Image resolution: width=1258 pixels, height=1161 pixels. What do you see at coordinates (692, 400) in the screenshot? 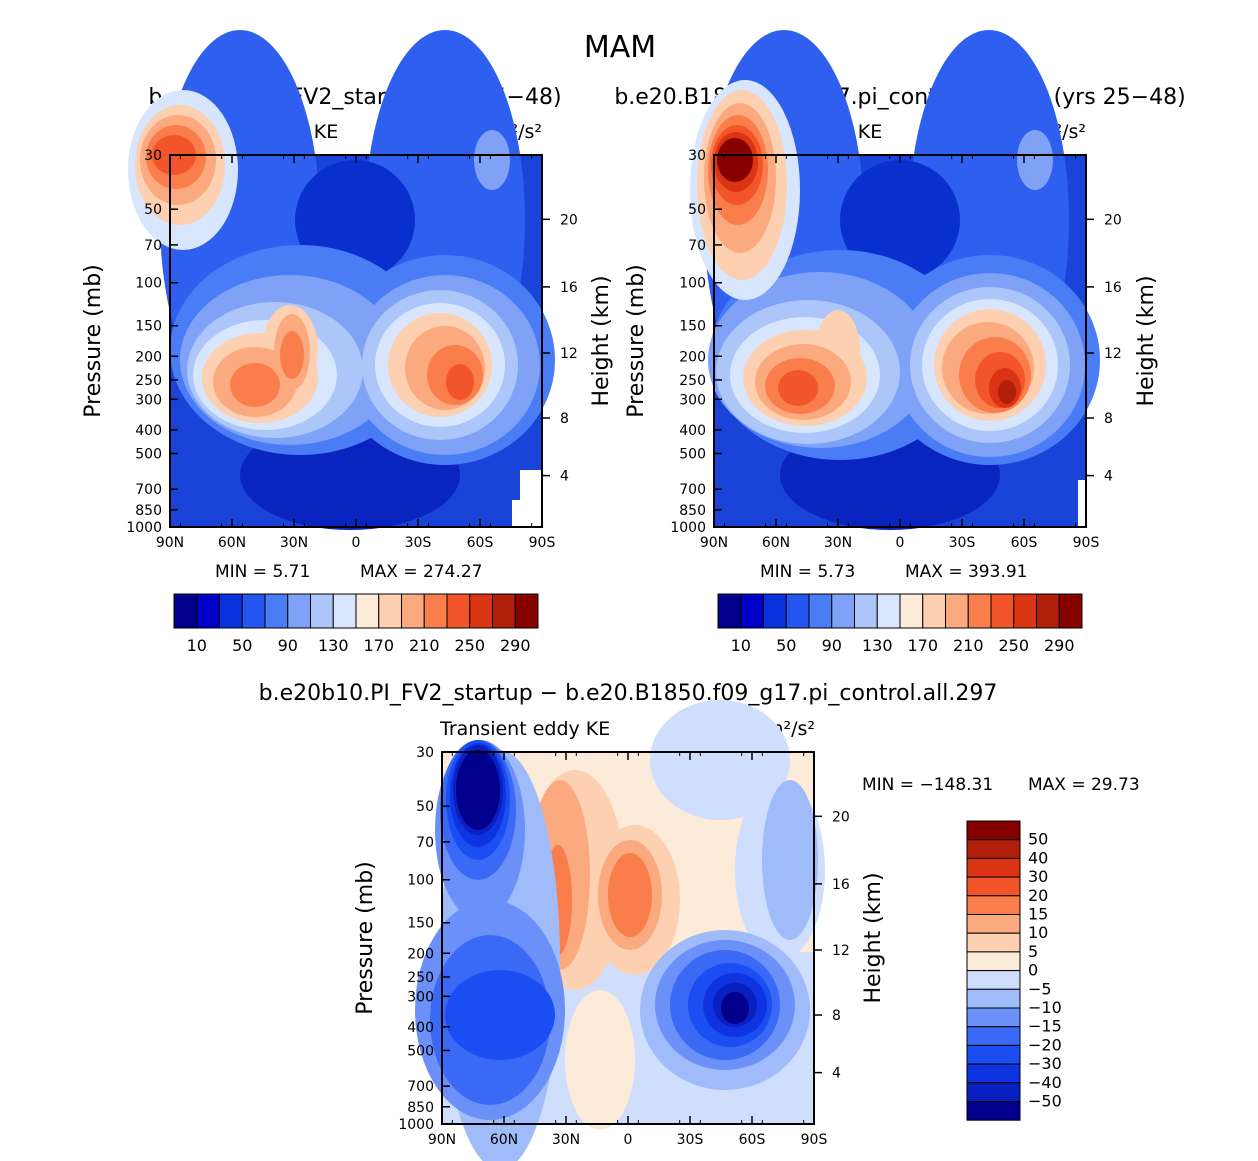
I see `y-tick-label: 300` at bounding box center [692, 400].